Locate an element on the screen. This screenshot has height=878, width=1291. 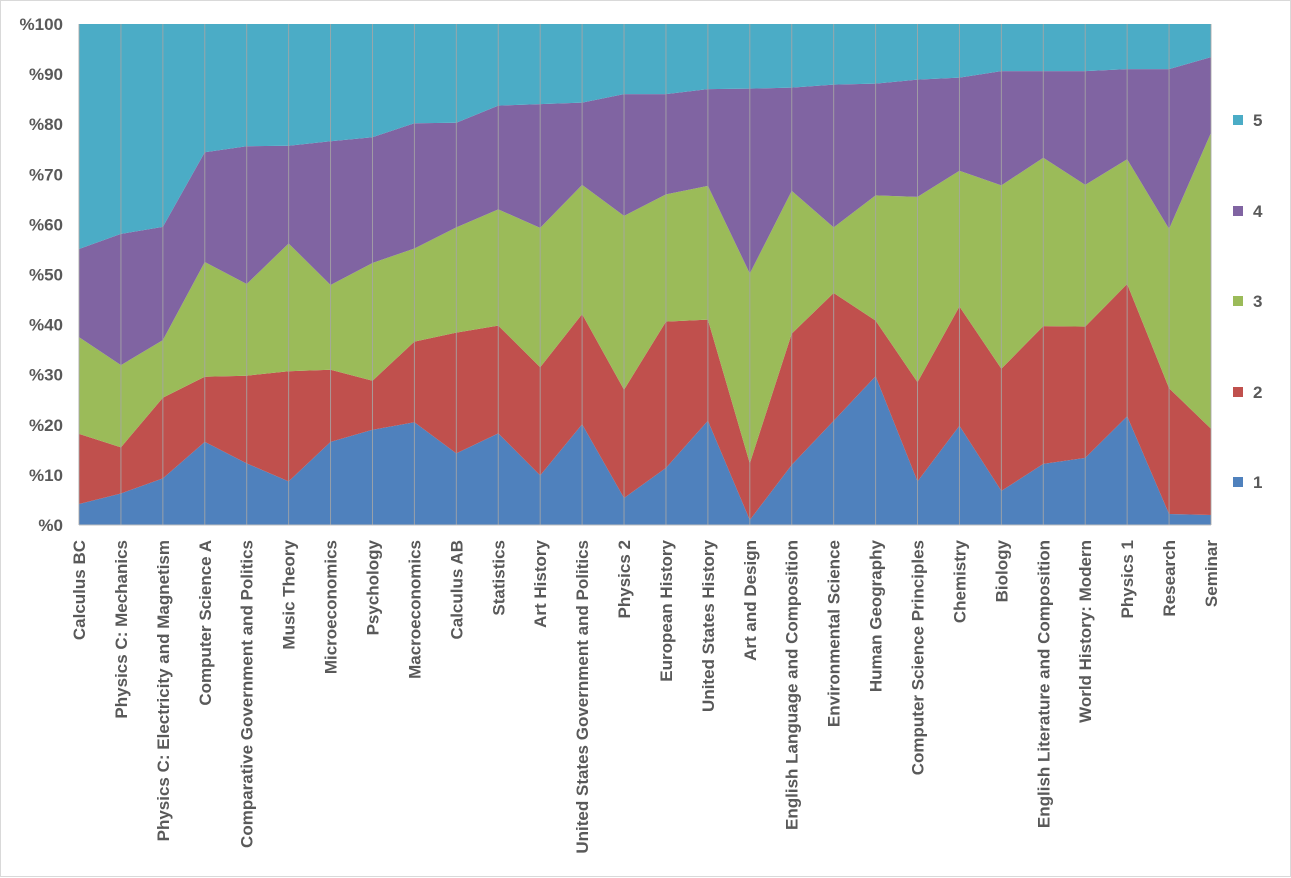
y-tick-label: %50 is located at coordinates (46, 275).